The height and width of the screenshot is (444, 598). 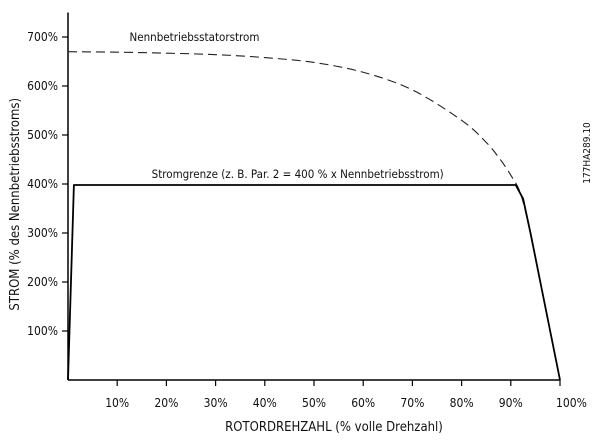 What do you see at coordinates (42, 86) in the screenshot?
I see `y-tick-label: 600%` at bounding box center [42, 86].